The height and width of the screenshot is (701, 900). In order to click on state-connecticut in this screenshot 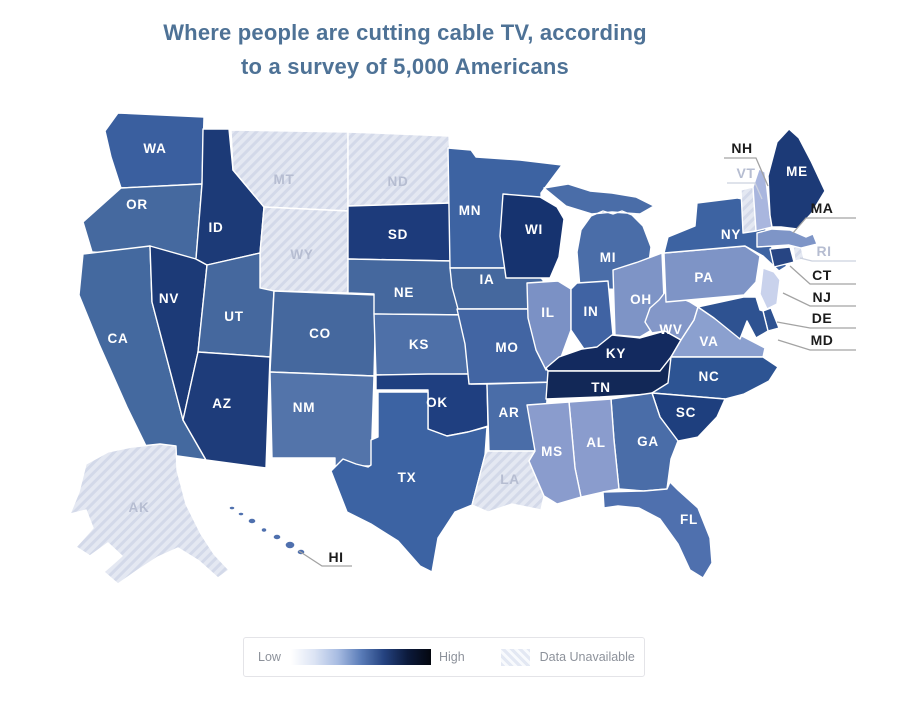, I will do `click(782, 257)`.